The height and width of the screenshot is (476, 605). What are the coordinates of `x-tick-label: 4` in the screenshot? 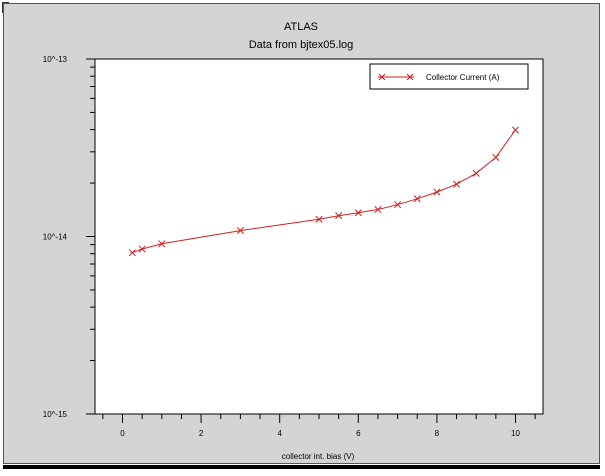 It's located at (279, 433).